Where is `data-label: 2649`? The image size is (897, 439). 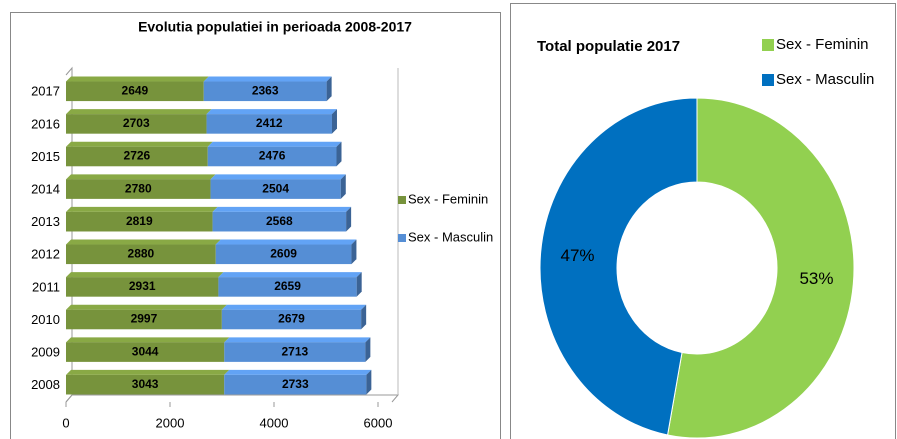
data-label: 2649 is located at coordinates (135, 90).